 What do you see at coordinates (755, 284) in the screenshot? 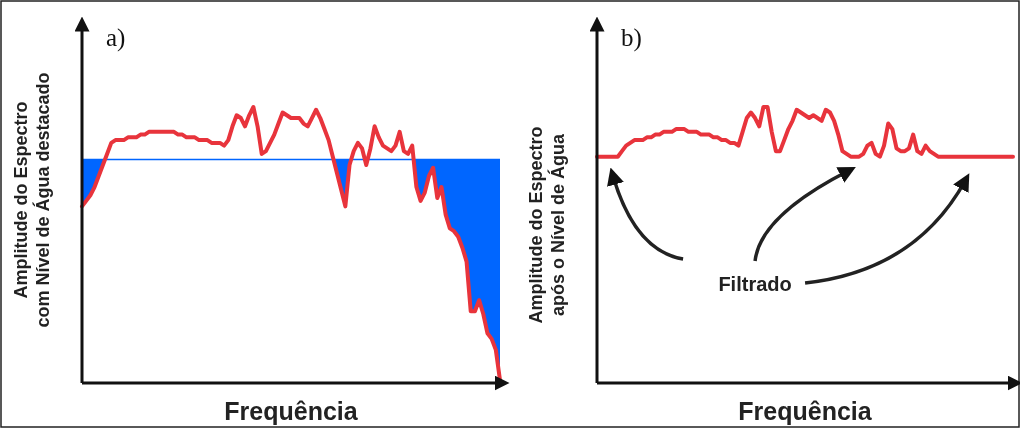
I see `annotation: Filtrado` at bounding box center [755, 284].